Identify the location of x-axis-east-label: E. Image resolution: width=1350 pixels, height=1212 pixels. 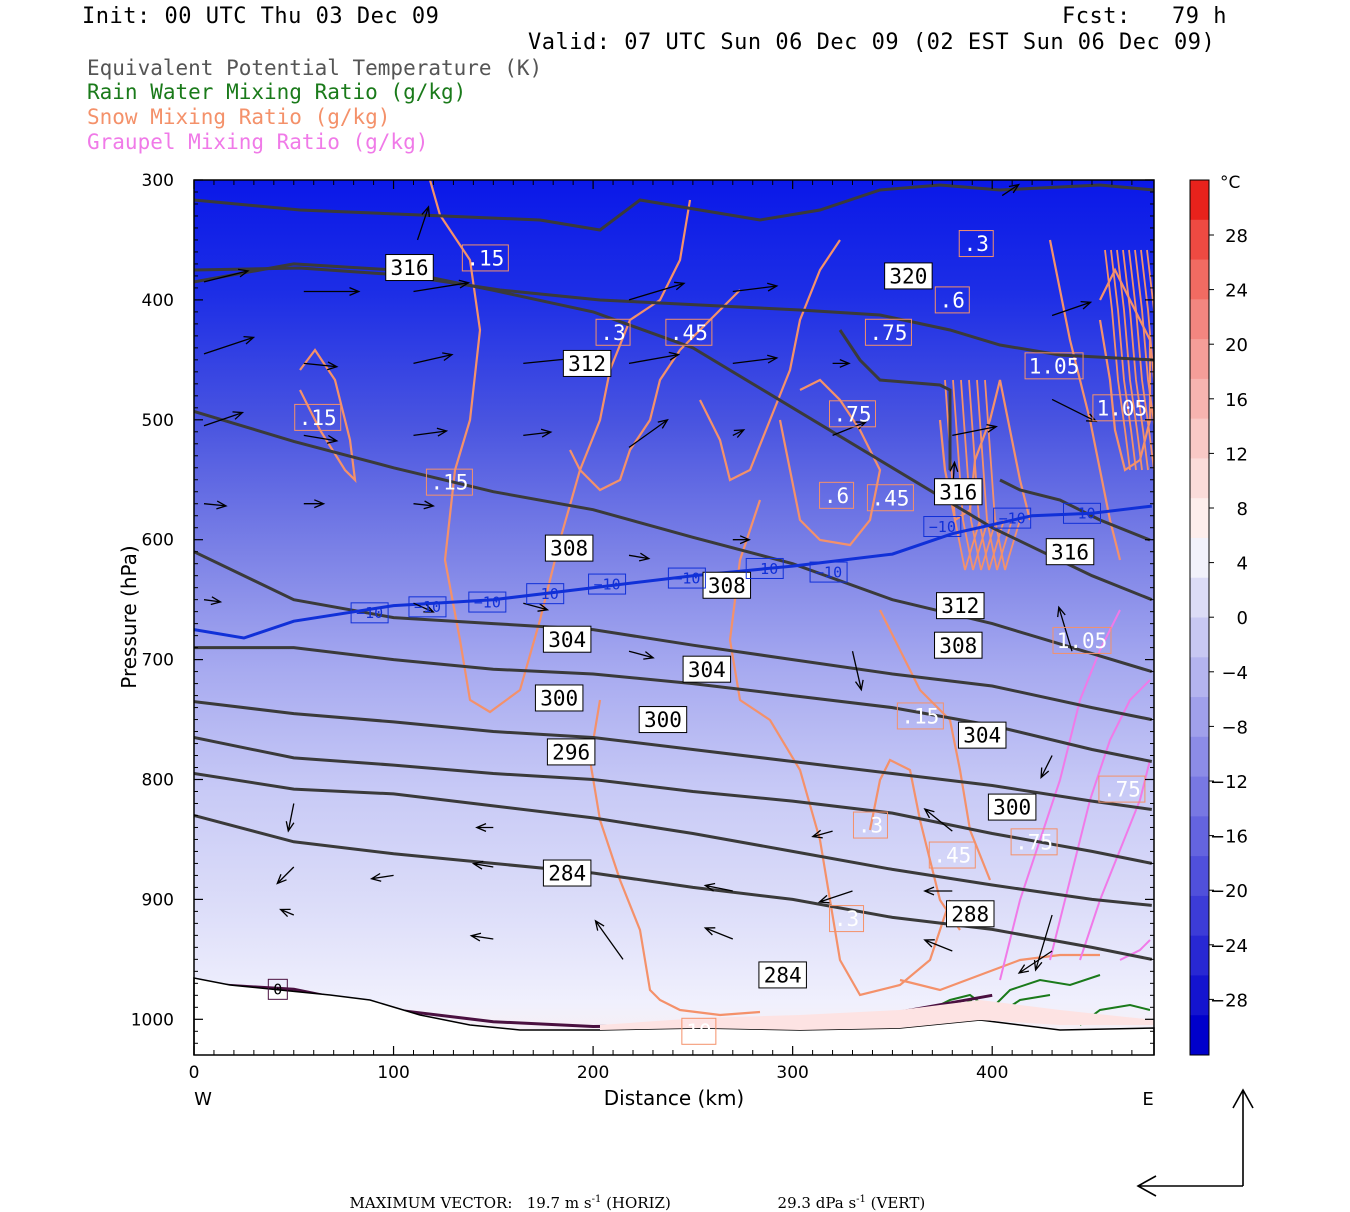
(1147, 1099).